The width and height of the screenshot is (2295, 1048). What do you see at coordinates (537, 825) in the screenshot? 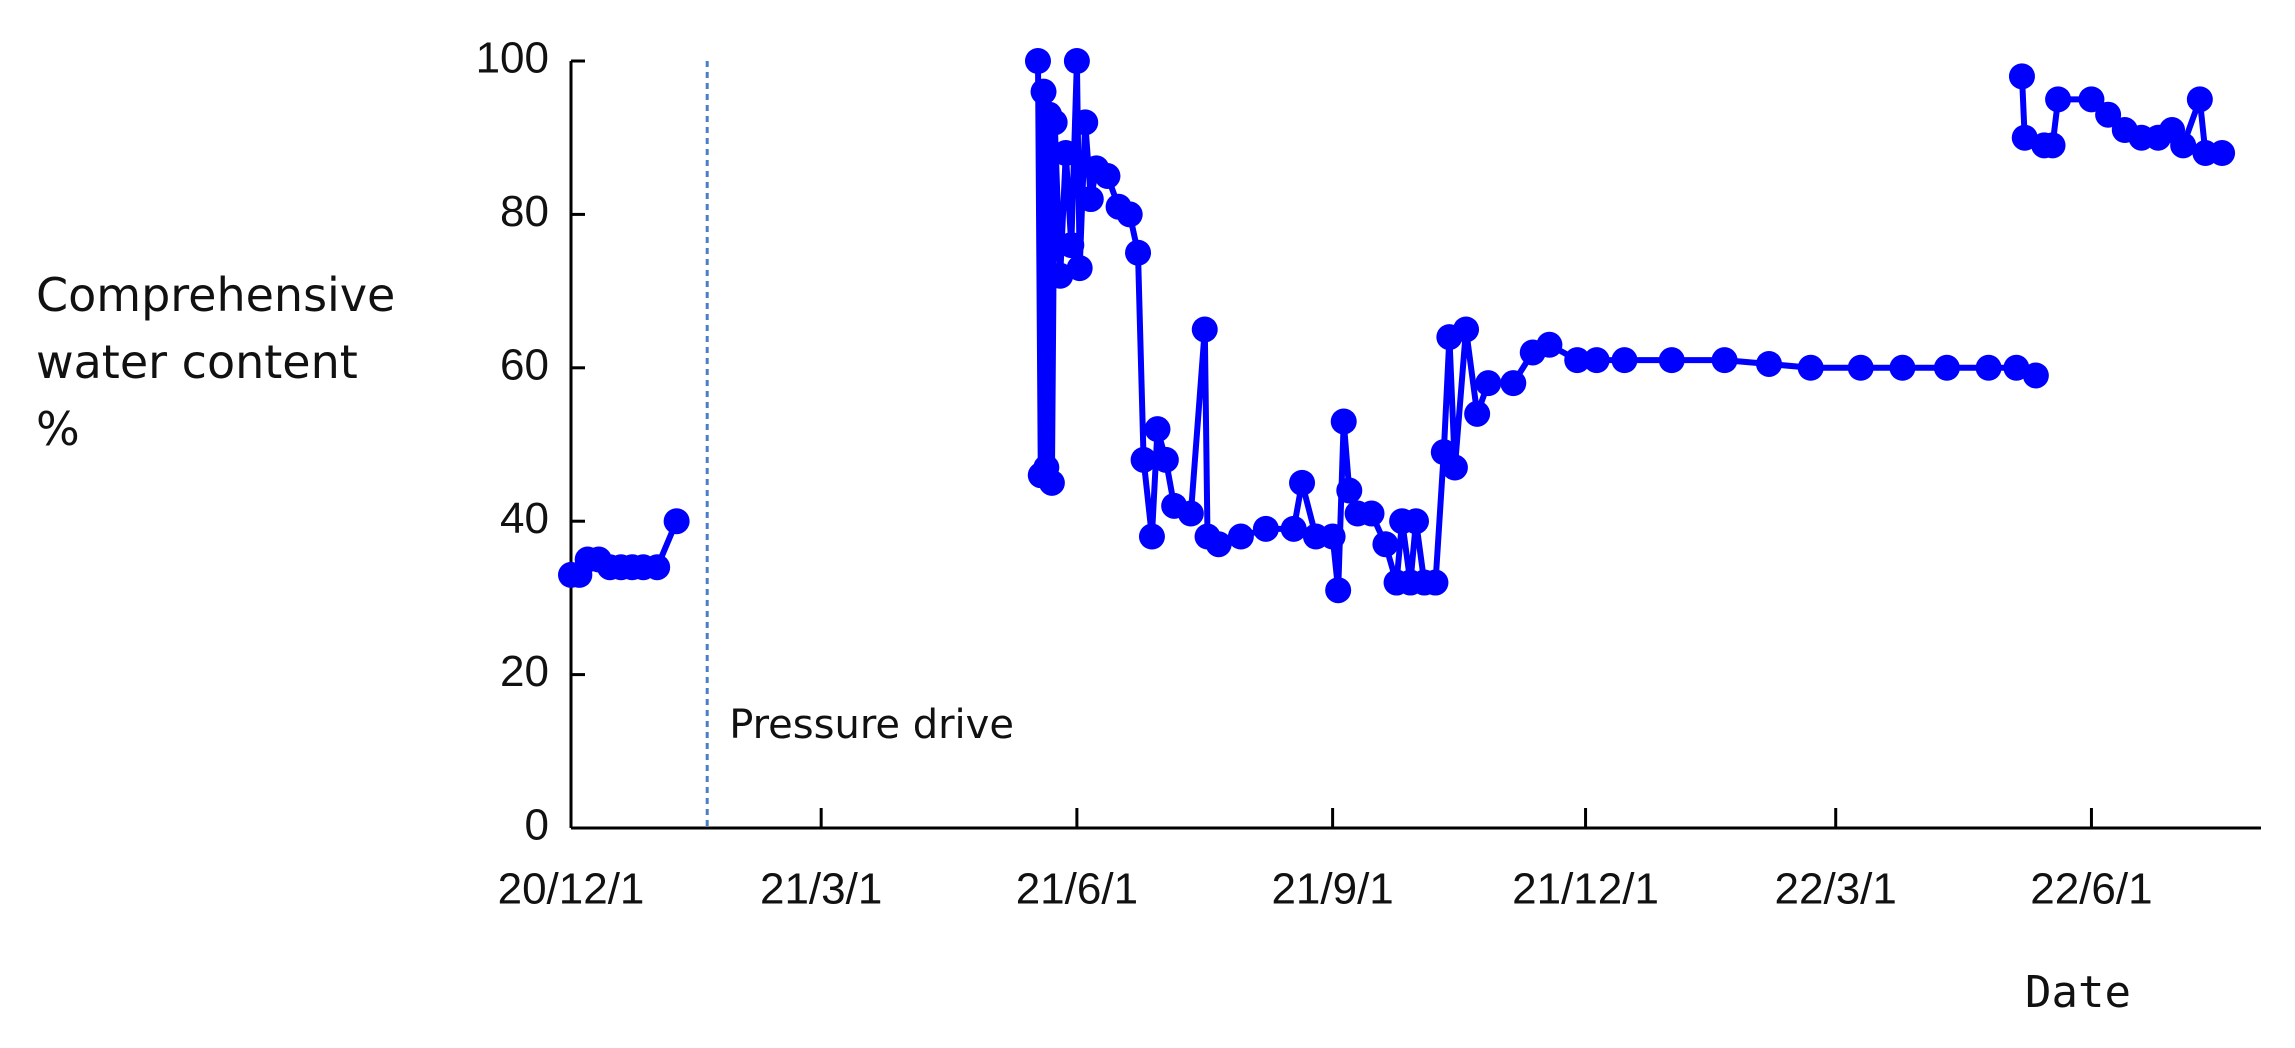
I see `y-tick-label: 0` at bounding box center [537, 825].